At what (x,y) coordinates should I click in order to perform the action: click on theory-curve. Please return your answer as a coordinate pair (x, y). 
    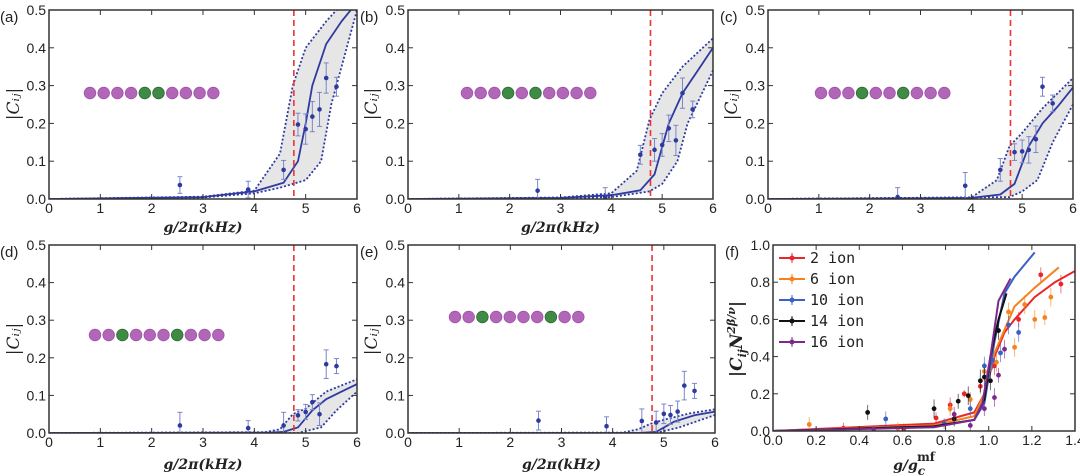
    Looking at the image, I should click on (200, 104).